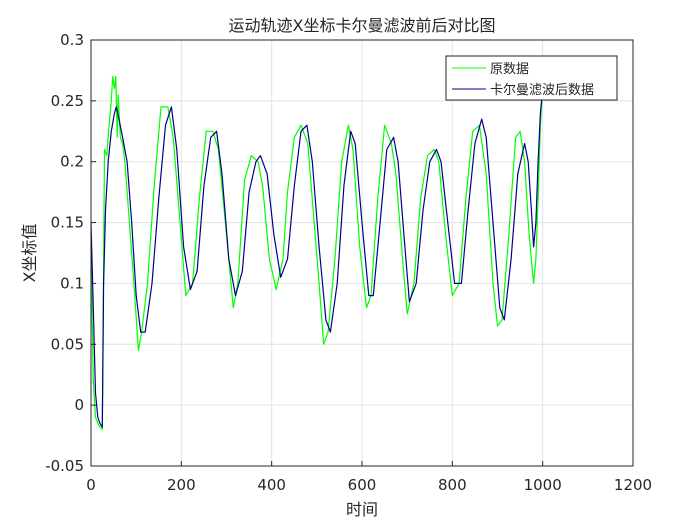  What do you see at coordinates (509, 69) in the screenshot?
I see `legend-label-raw: 原数据` at bounding box center [509, 69].